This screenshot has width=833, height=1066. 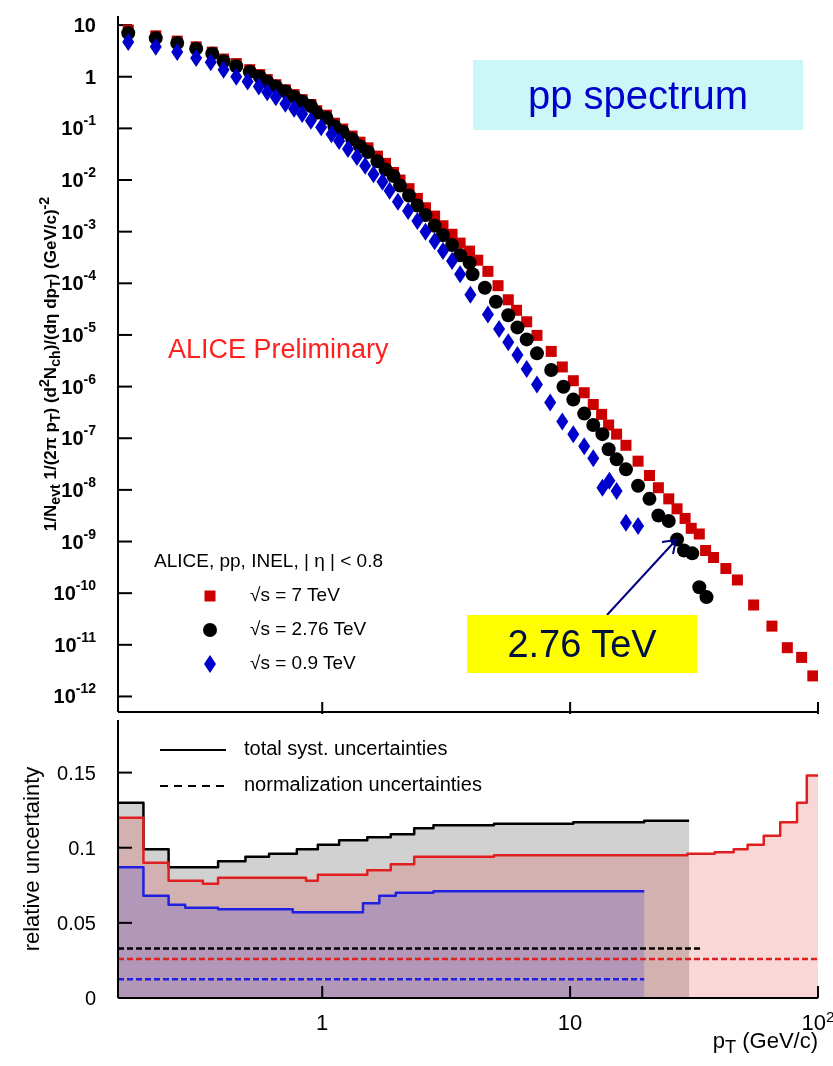 I want to click on y-tick-label: 10$^{-12}$, so click(x=75, y=694).